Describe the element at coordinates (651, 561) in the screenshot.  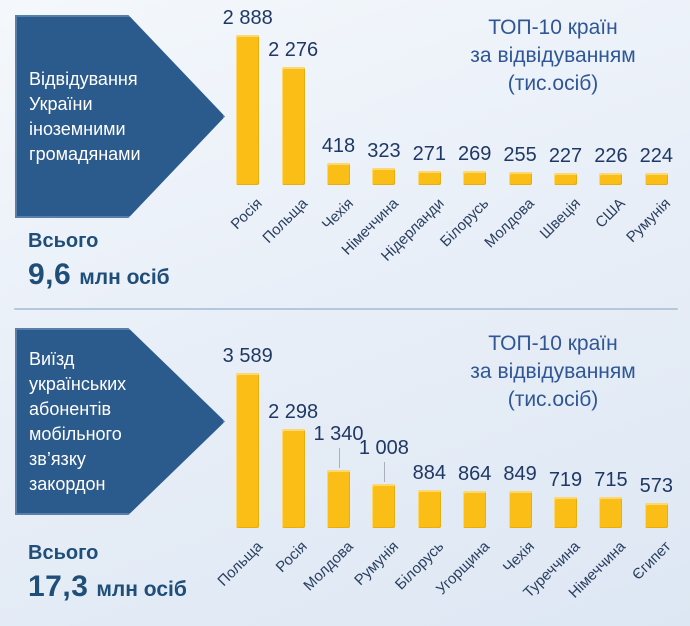
I see `category-label: Єгипет` at that location.